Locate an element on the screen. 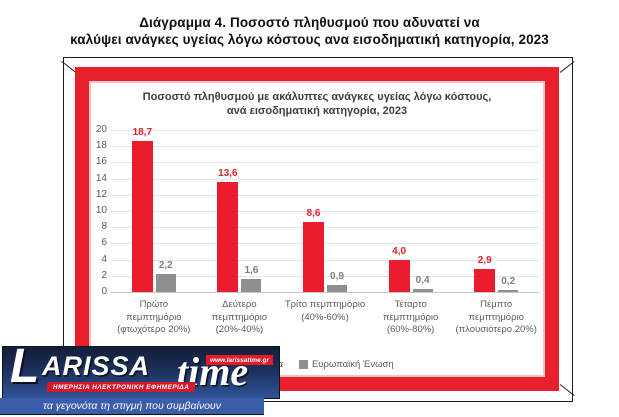  category-label-2: Δεύτερο πεμπτημόριο (20%-40%) is located at coordinates (239, 317).